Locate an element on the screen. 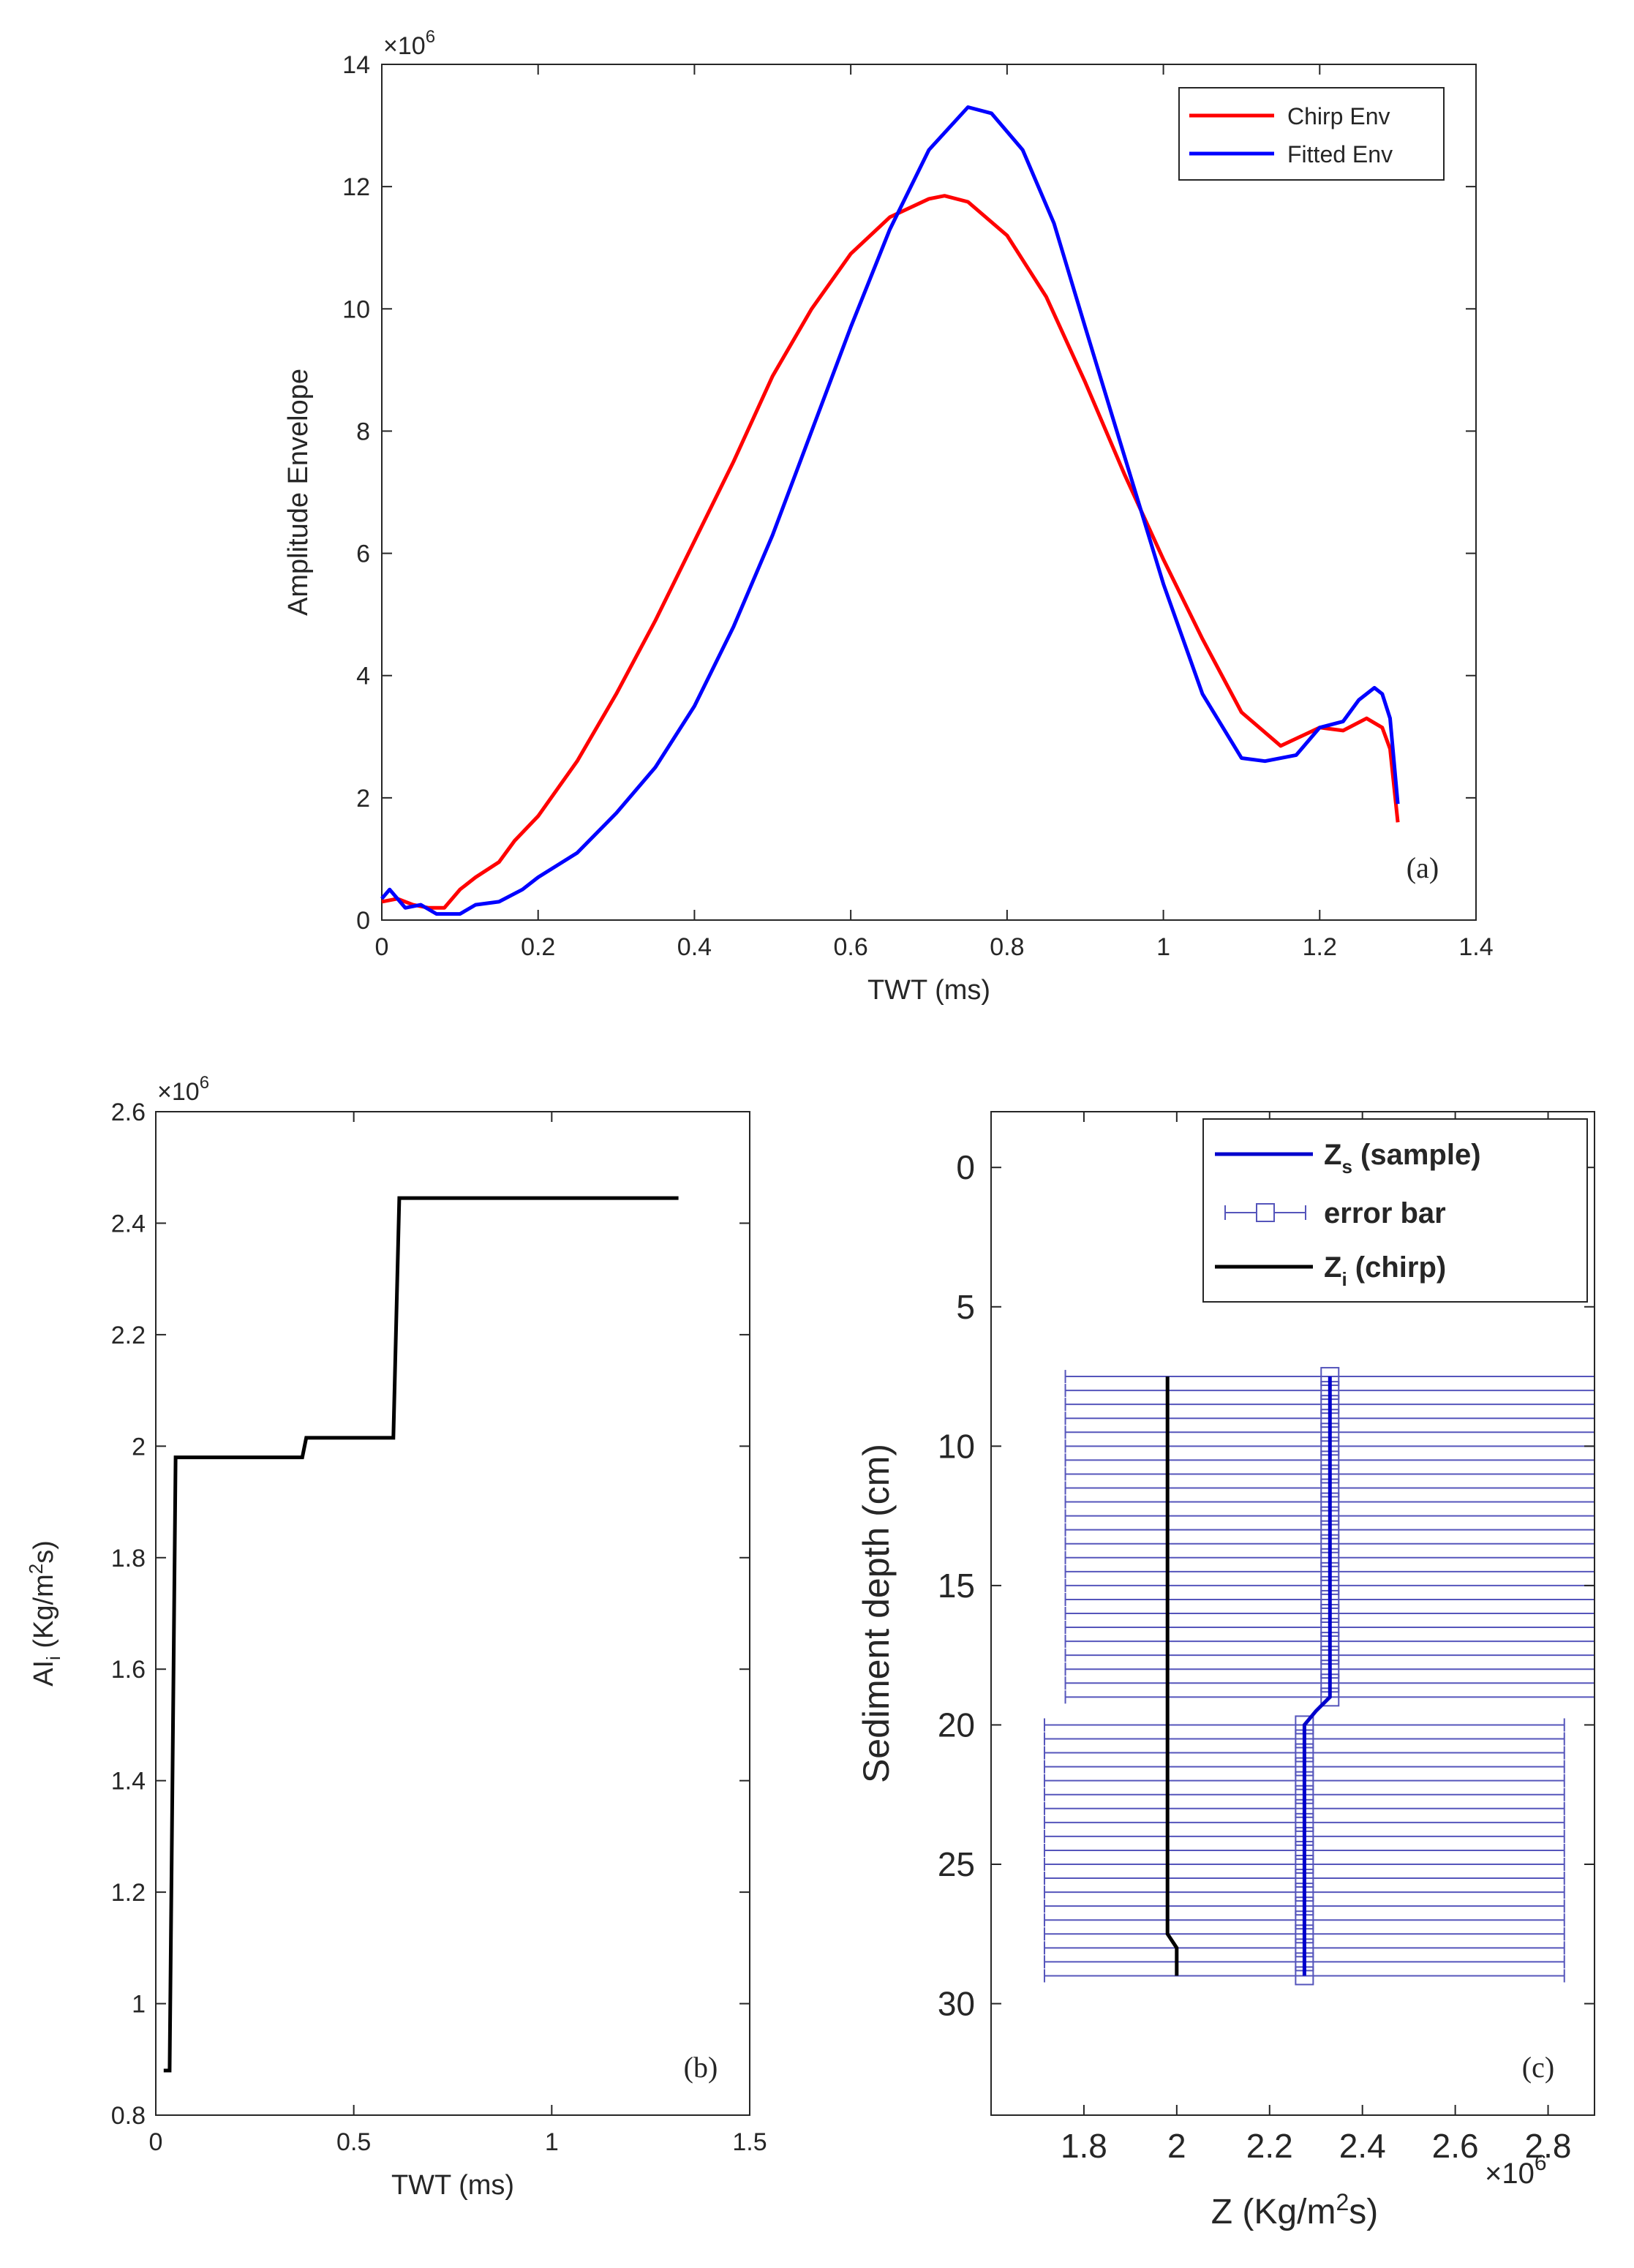 This screenshot has height=2268, width=1634. legend-a is located at coordinates (1311, 134).